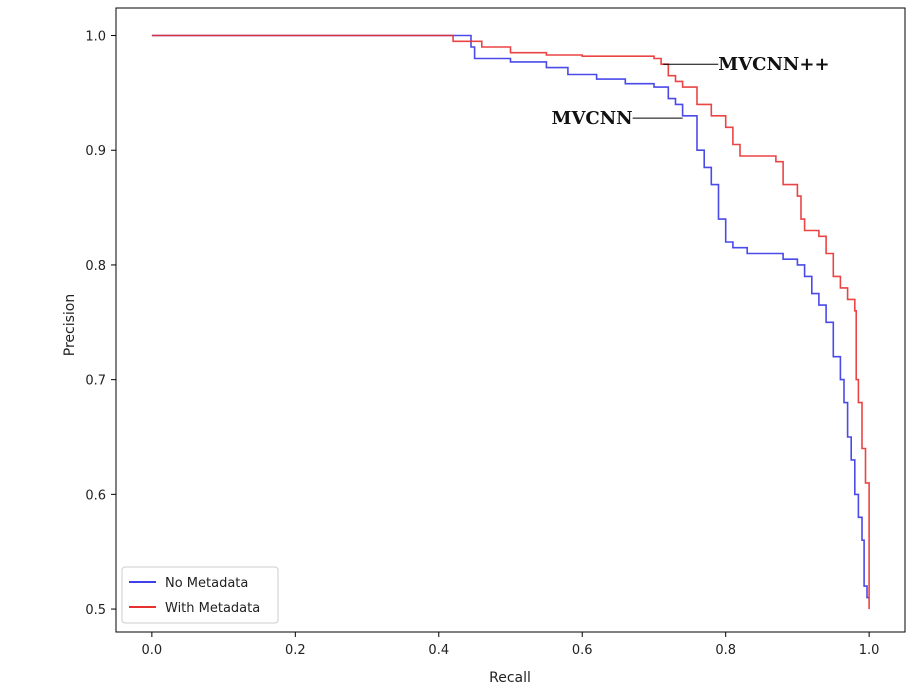 The image size is (923, 697). Describe the element at coordinates (95, 151) in the screenshot. I see `y-tick-label: 0.9` at that location.